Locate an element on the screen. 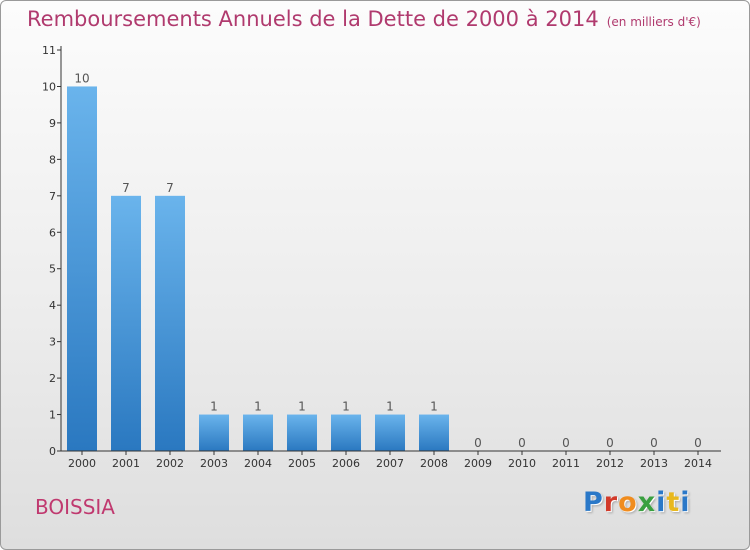 The width and height of the screenshot is (750, 550). data-label-2008: 1 is located at coordinates (434, 407).